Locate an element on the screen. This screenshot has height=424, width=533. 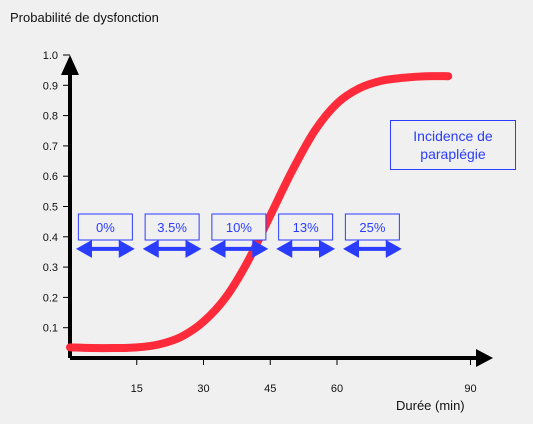
x-tick-label: 45 is located at coordinates (270, 389).